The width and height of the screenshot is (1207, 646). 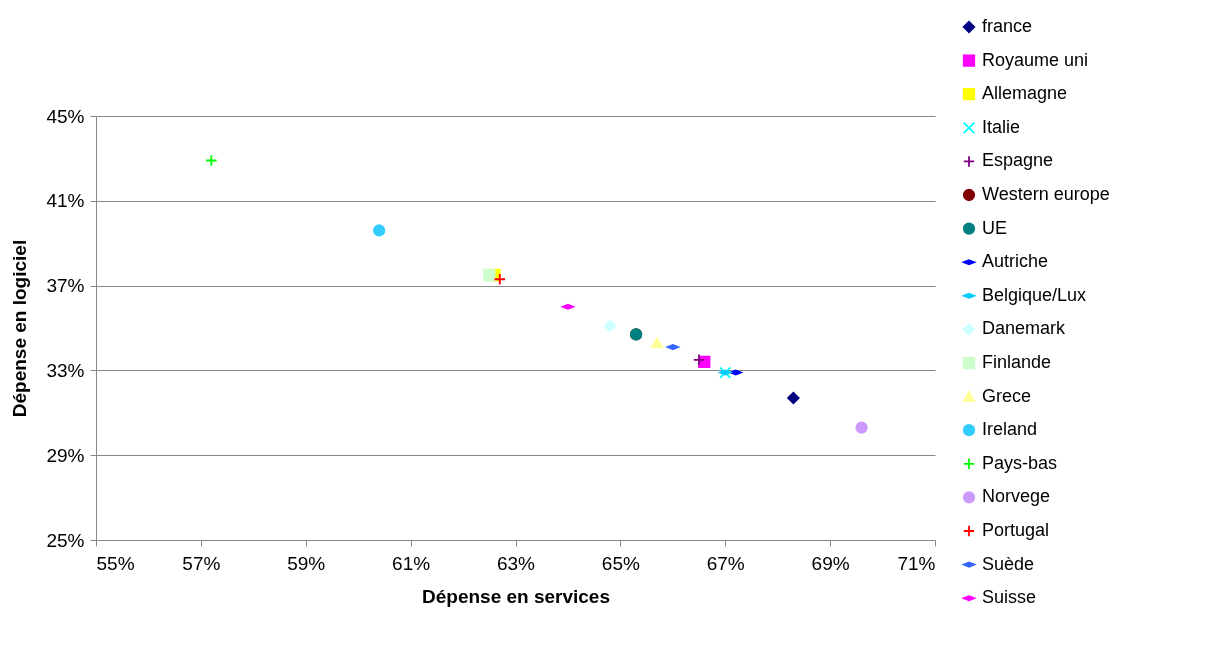 What do you see at coordinates (1008, 563) in the screenshot?
I see `legend-label: Suède` at bounding box center [1008, 563].